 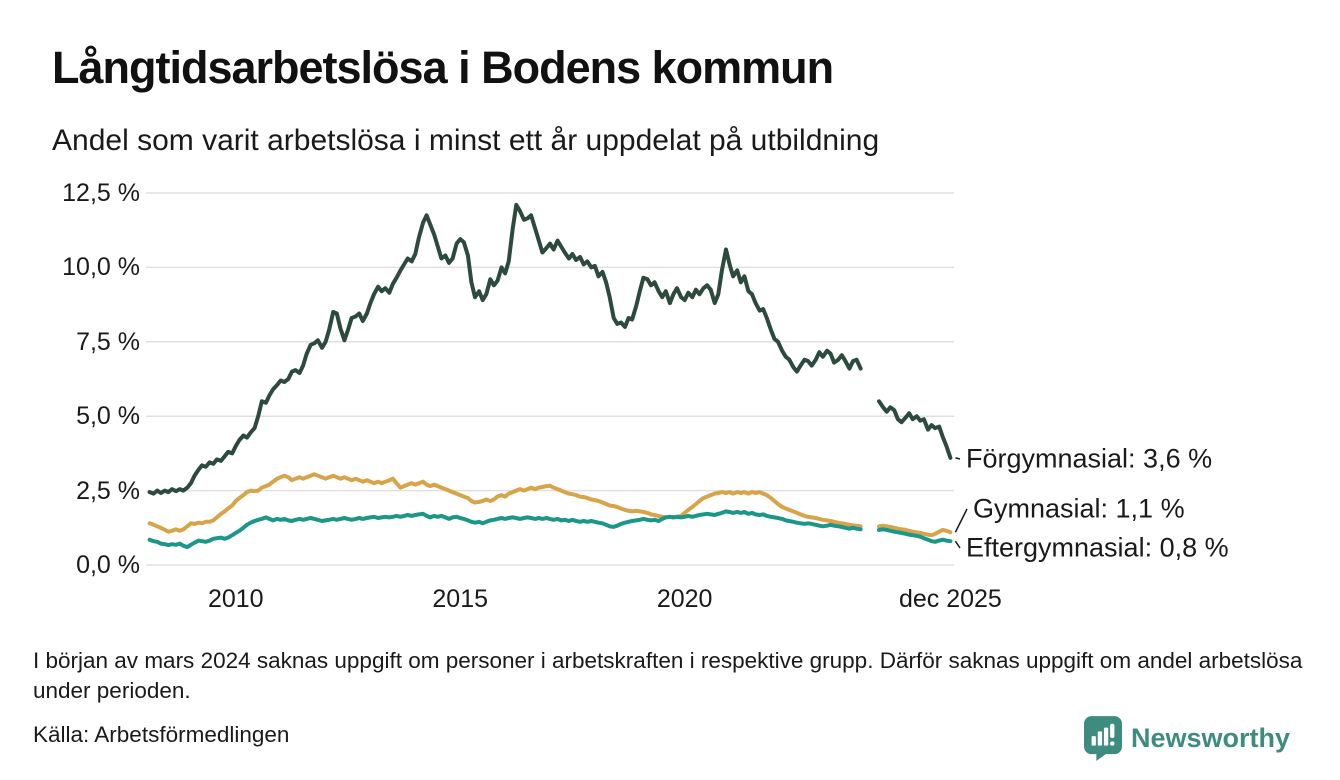 I want to click on newsworthy-bubble-chart-icon, so click(x=1102, y=738).